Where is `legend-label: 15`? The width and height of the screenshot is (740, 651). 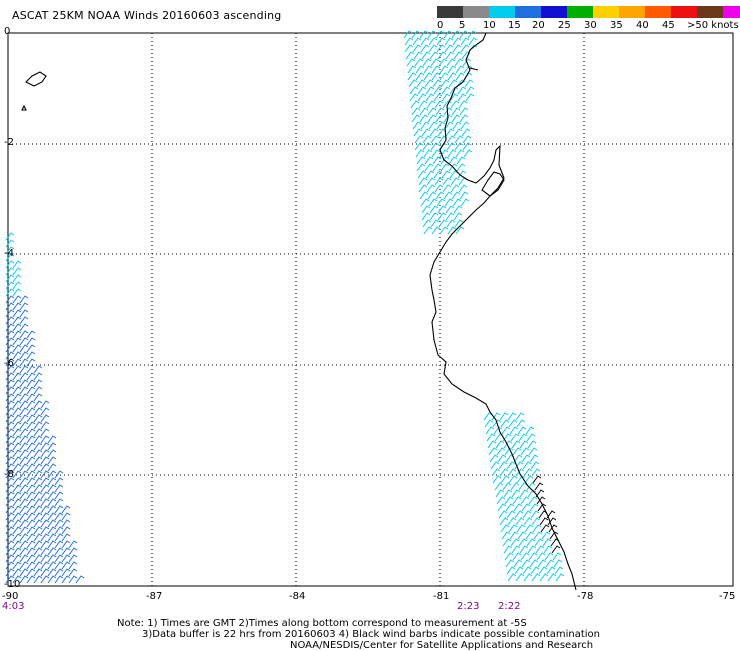 legend-label: 15 is located at coordinates (514, 25).